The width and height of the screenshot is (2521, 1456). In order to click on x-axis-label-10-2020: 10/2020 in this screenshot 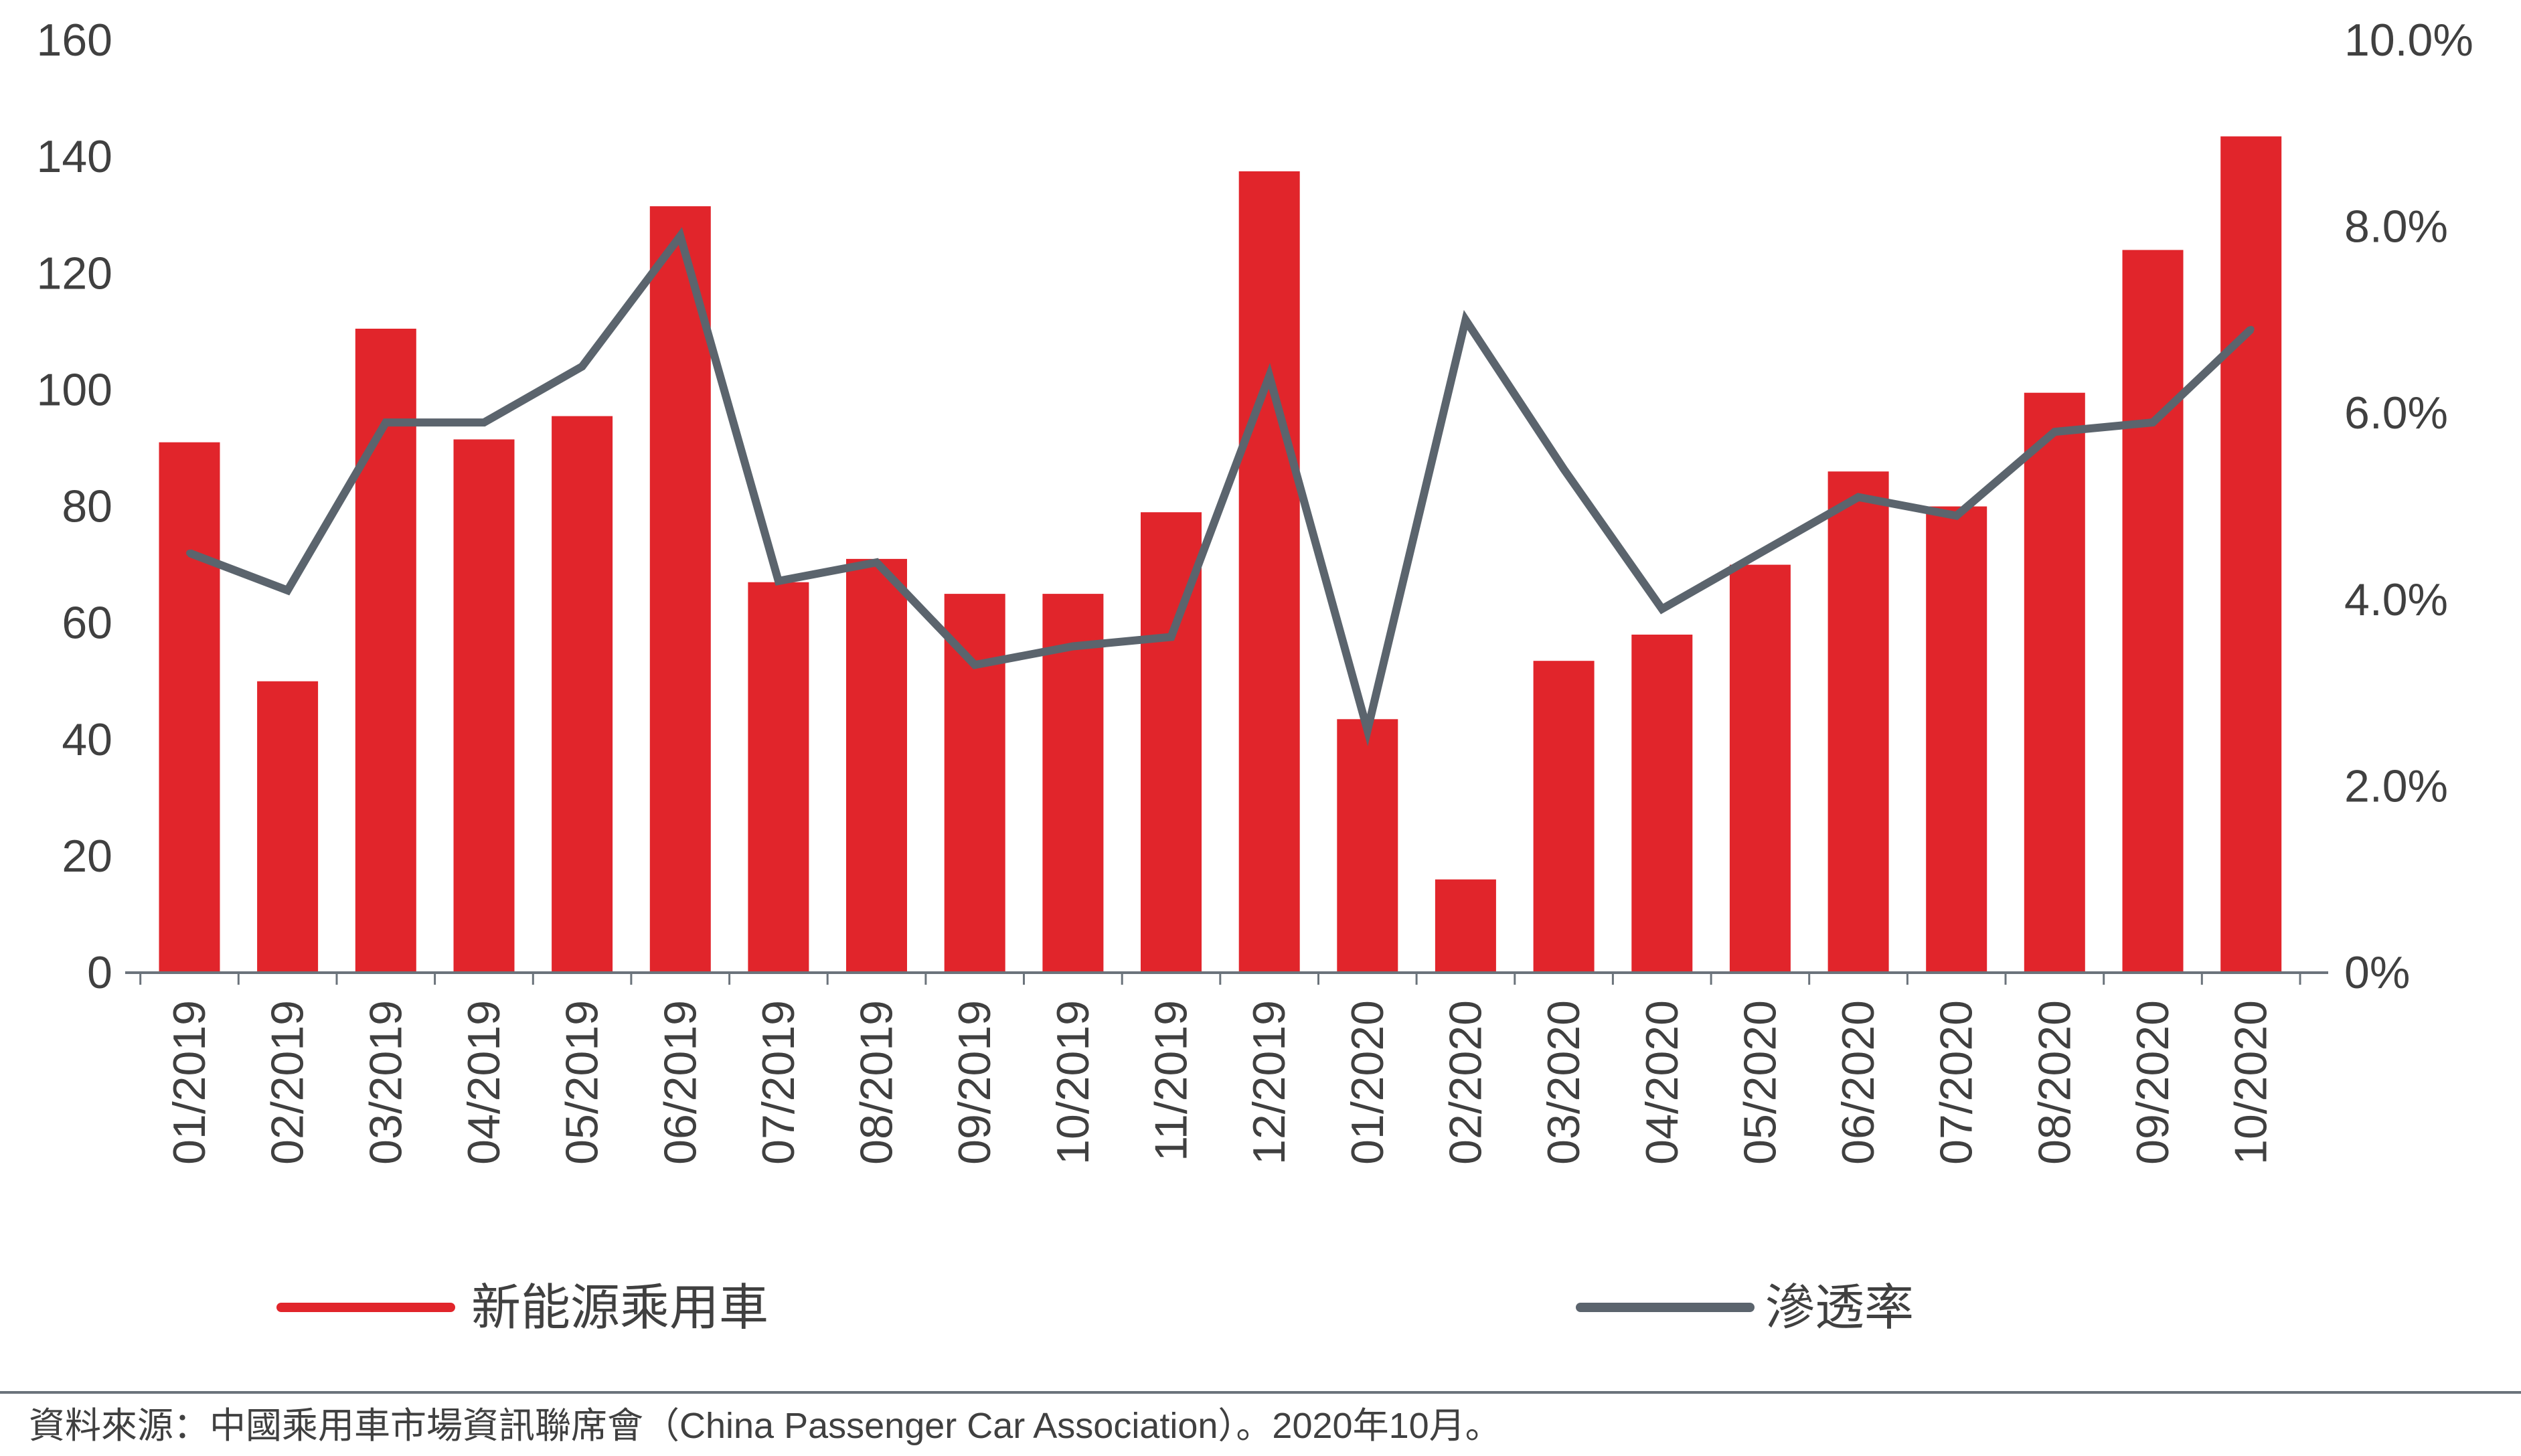, I will do `click(2251, 1082)`.